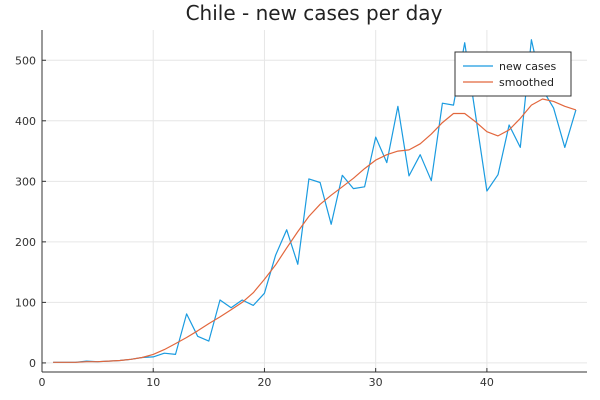 The width and height of the screenshot is (600, 400). What do you see at coordinates (42, 382) in the screenshot?
I see `x-tick-label: 0` at bounding box center [42, 382].